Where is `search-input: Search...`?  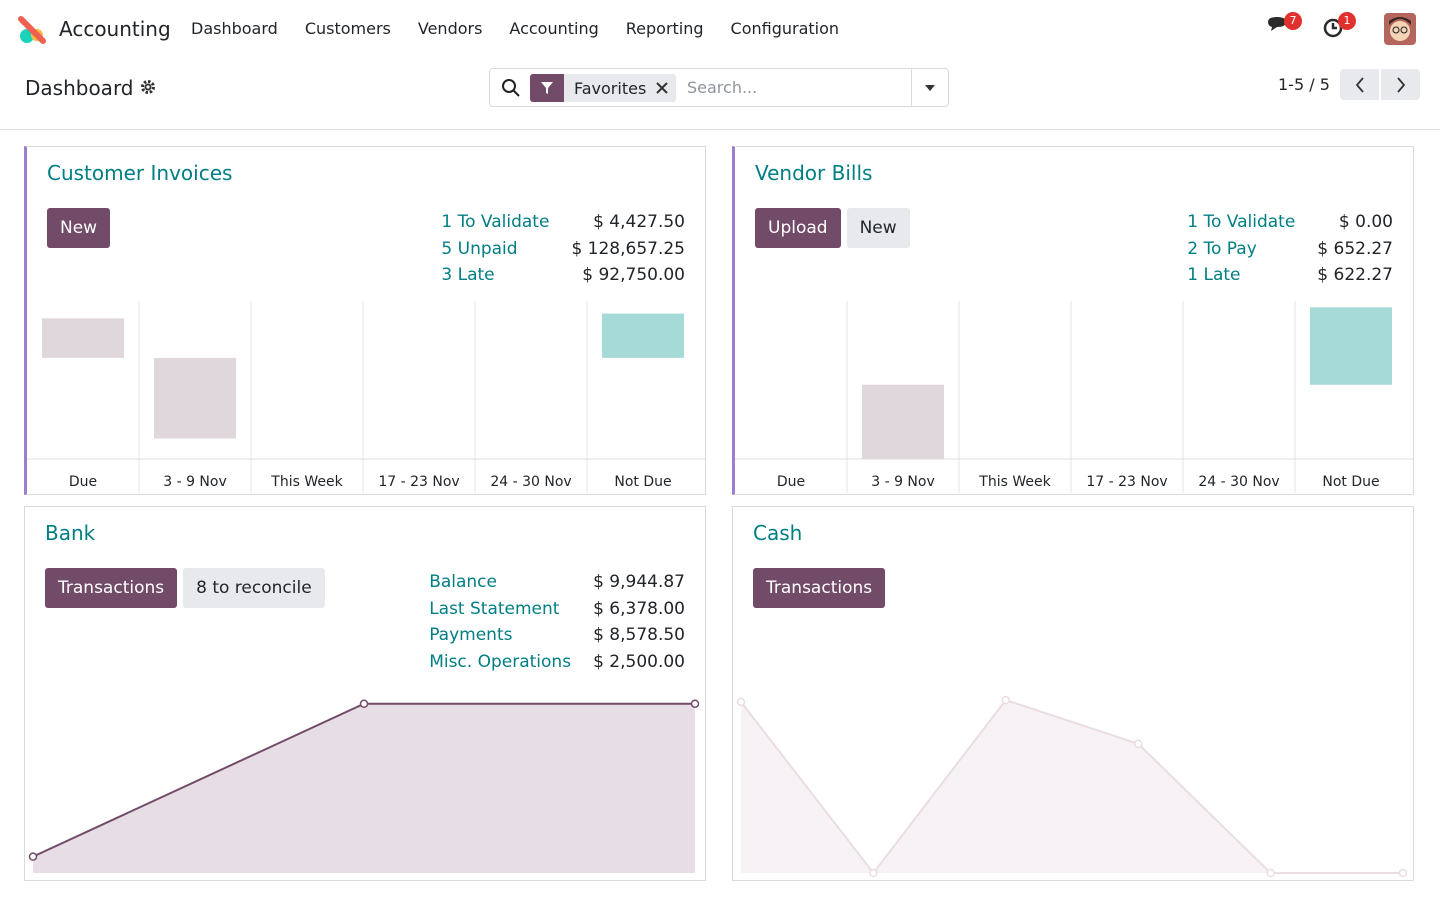 search-input: Search... is located at coordinates (722, 87).